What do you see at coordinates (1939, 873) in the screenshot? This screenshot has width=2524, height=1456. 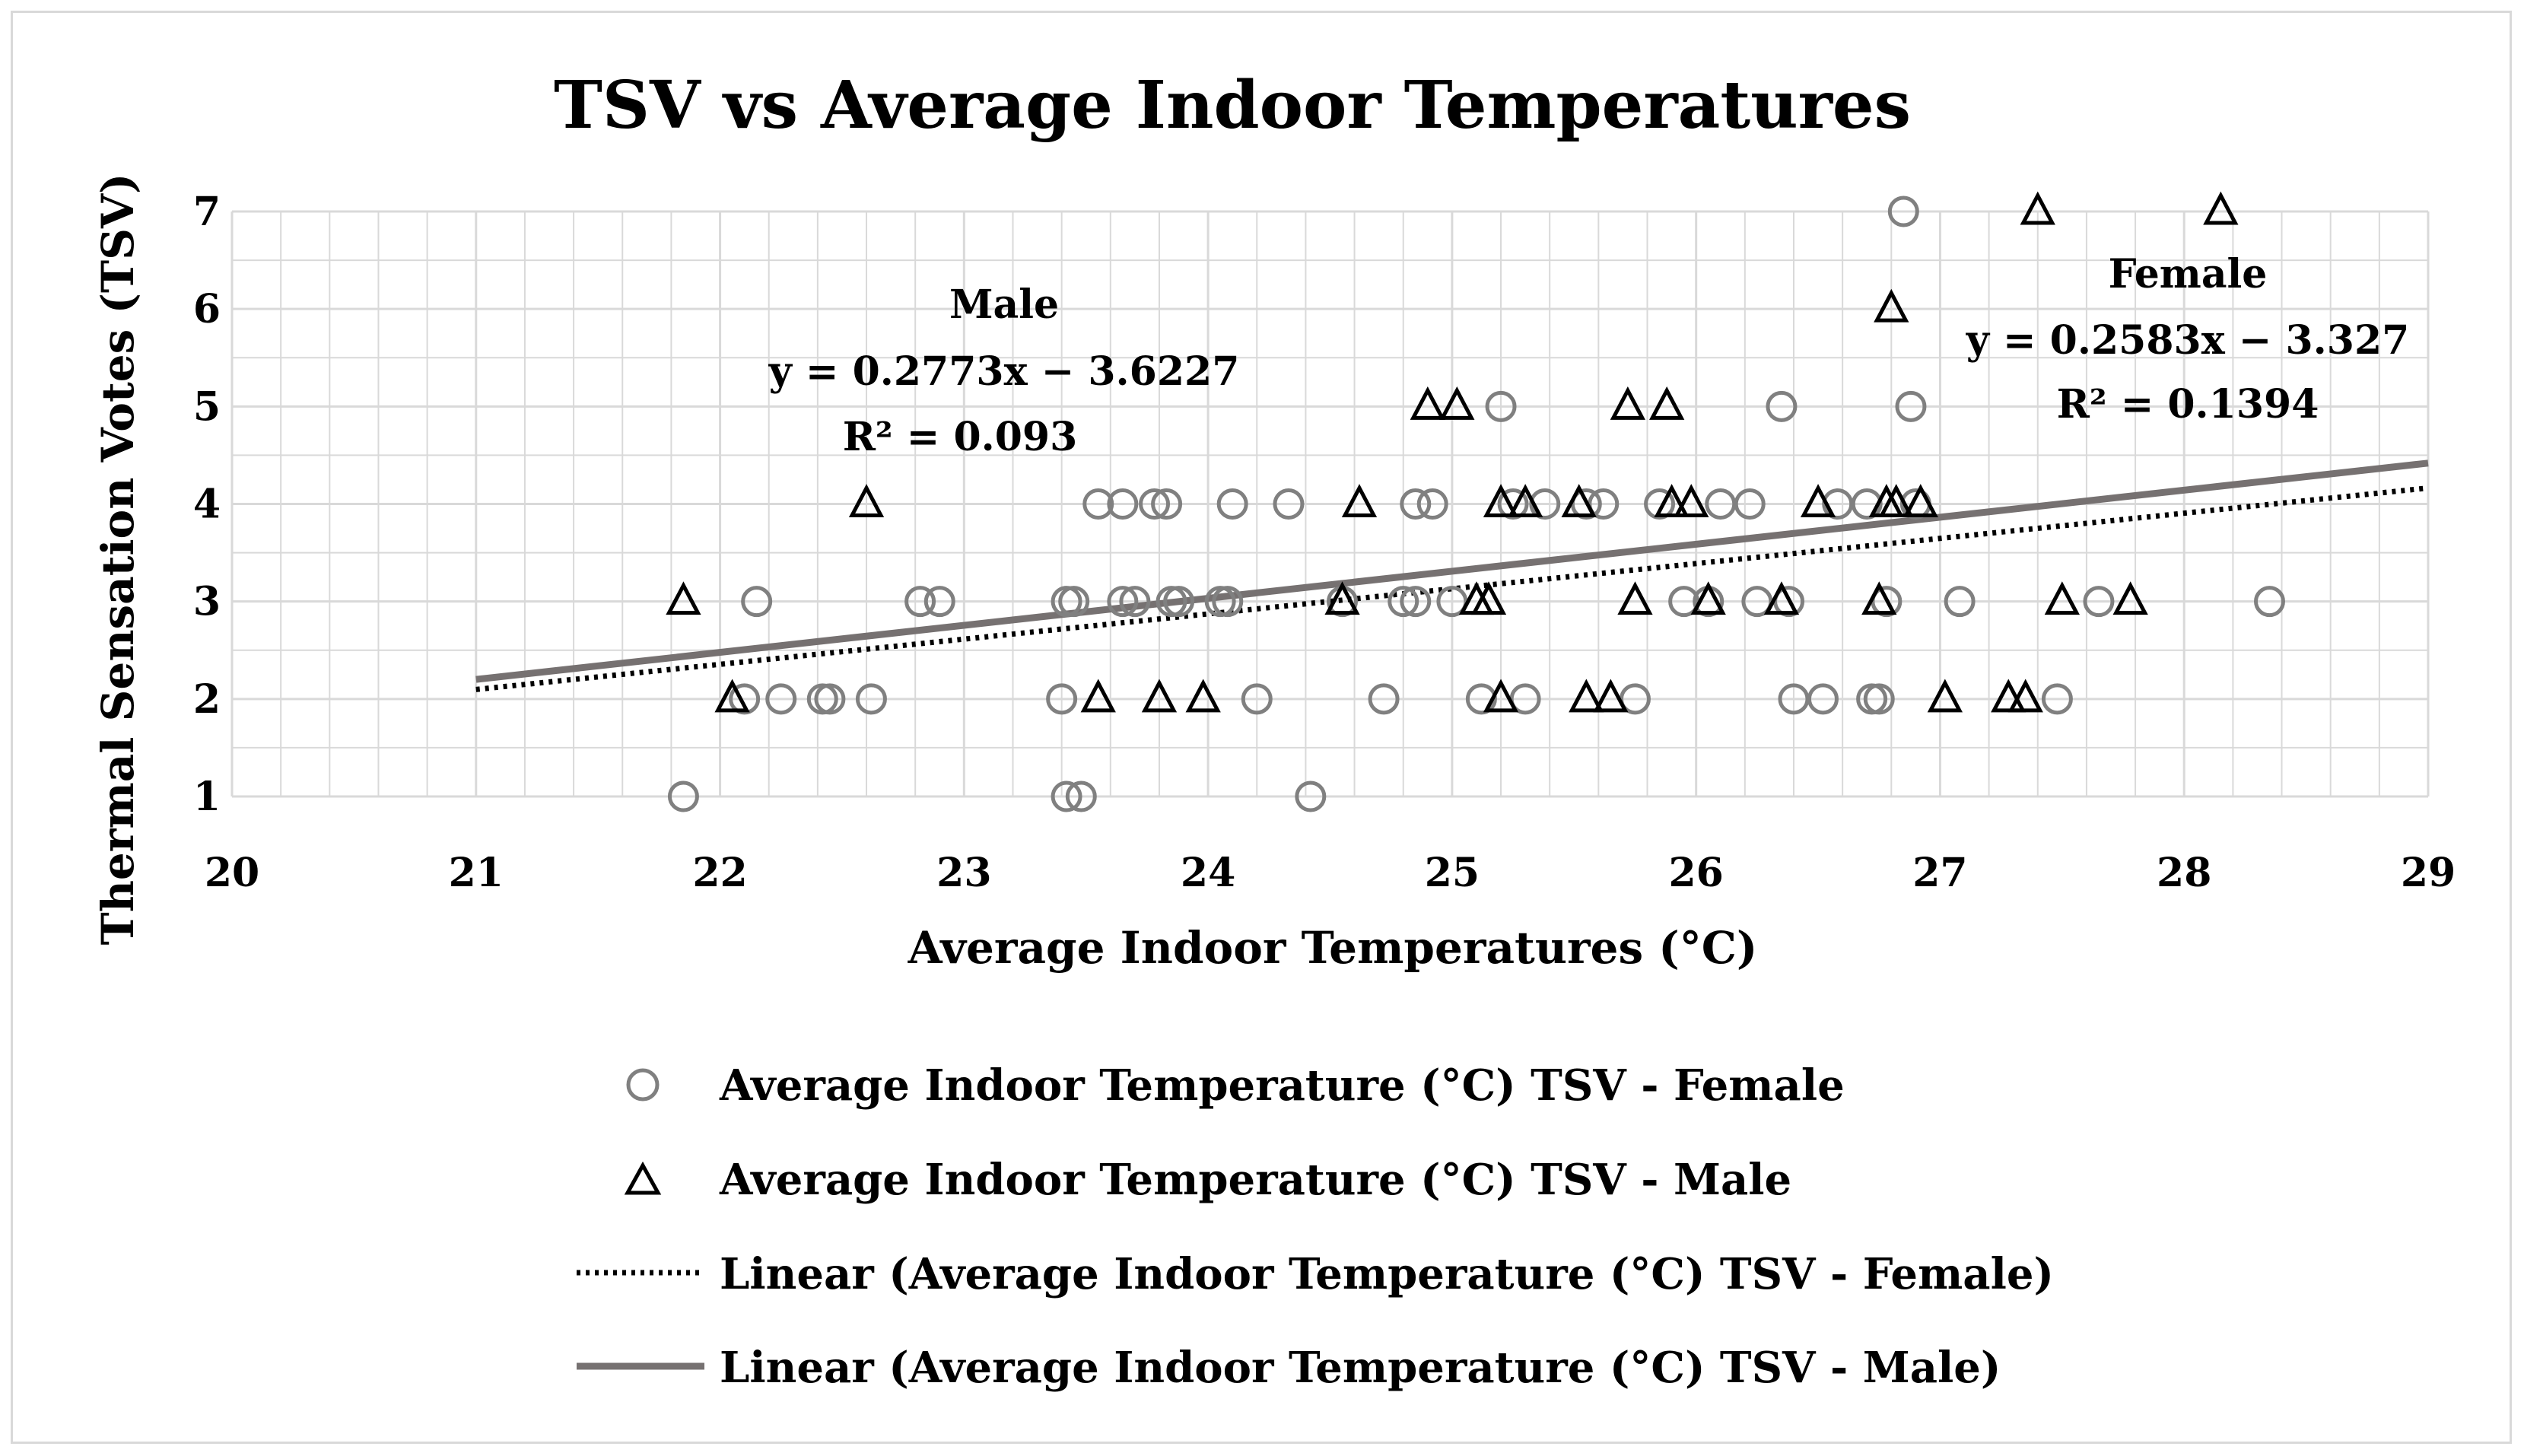 I see `x-tick-label: 27` at bounding box center [1939, 873].